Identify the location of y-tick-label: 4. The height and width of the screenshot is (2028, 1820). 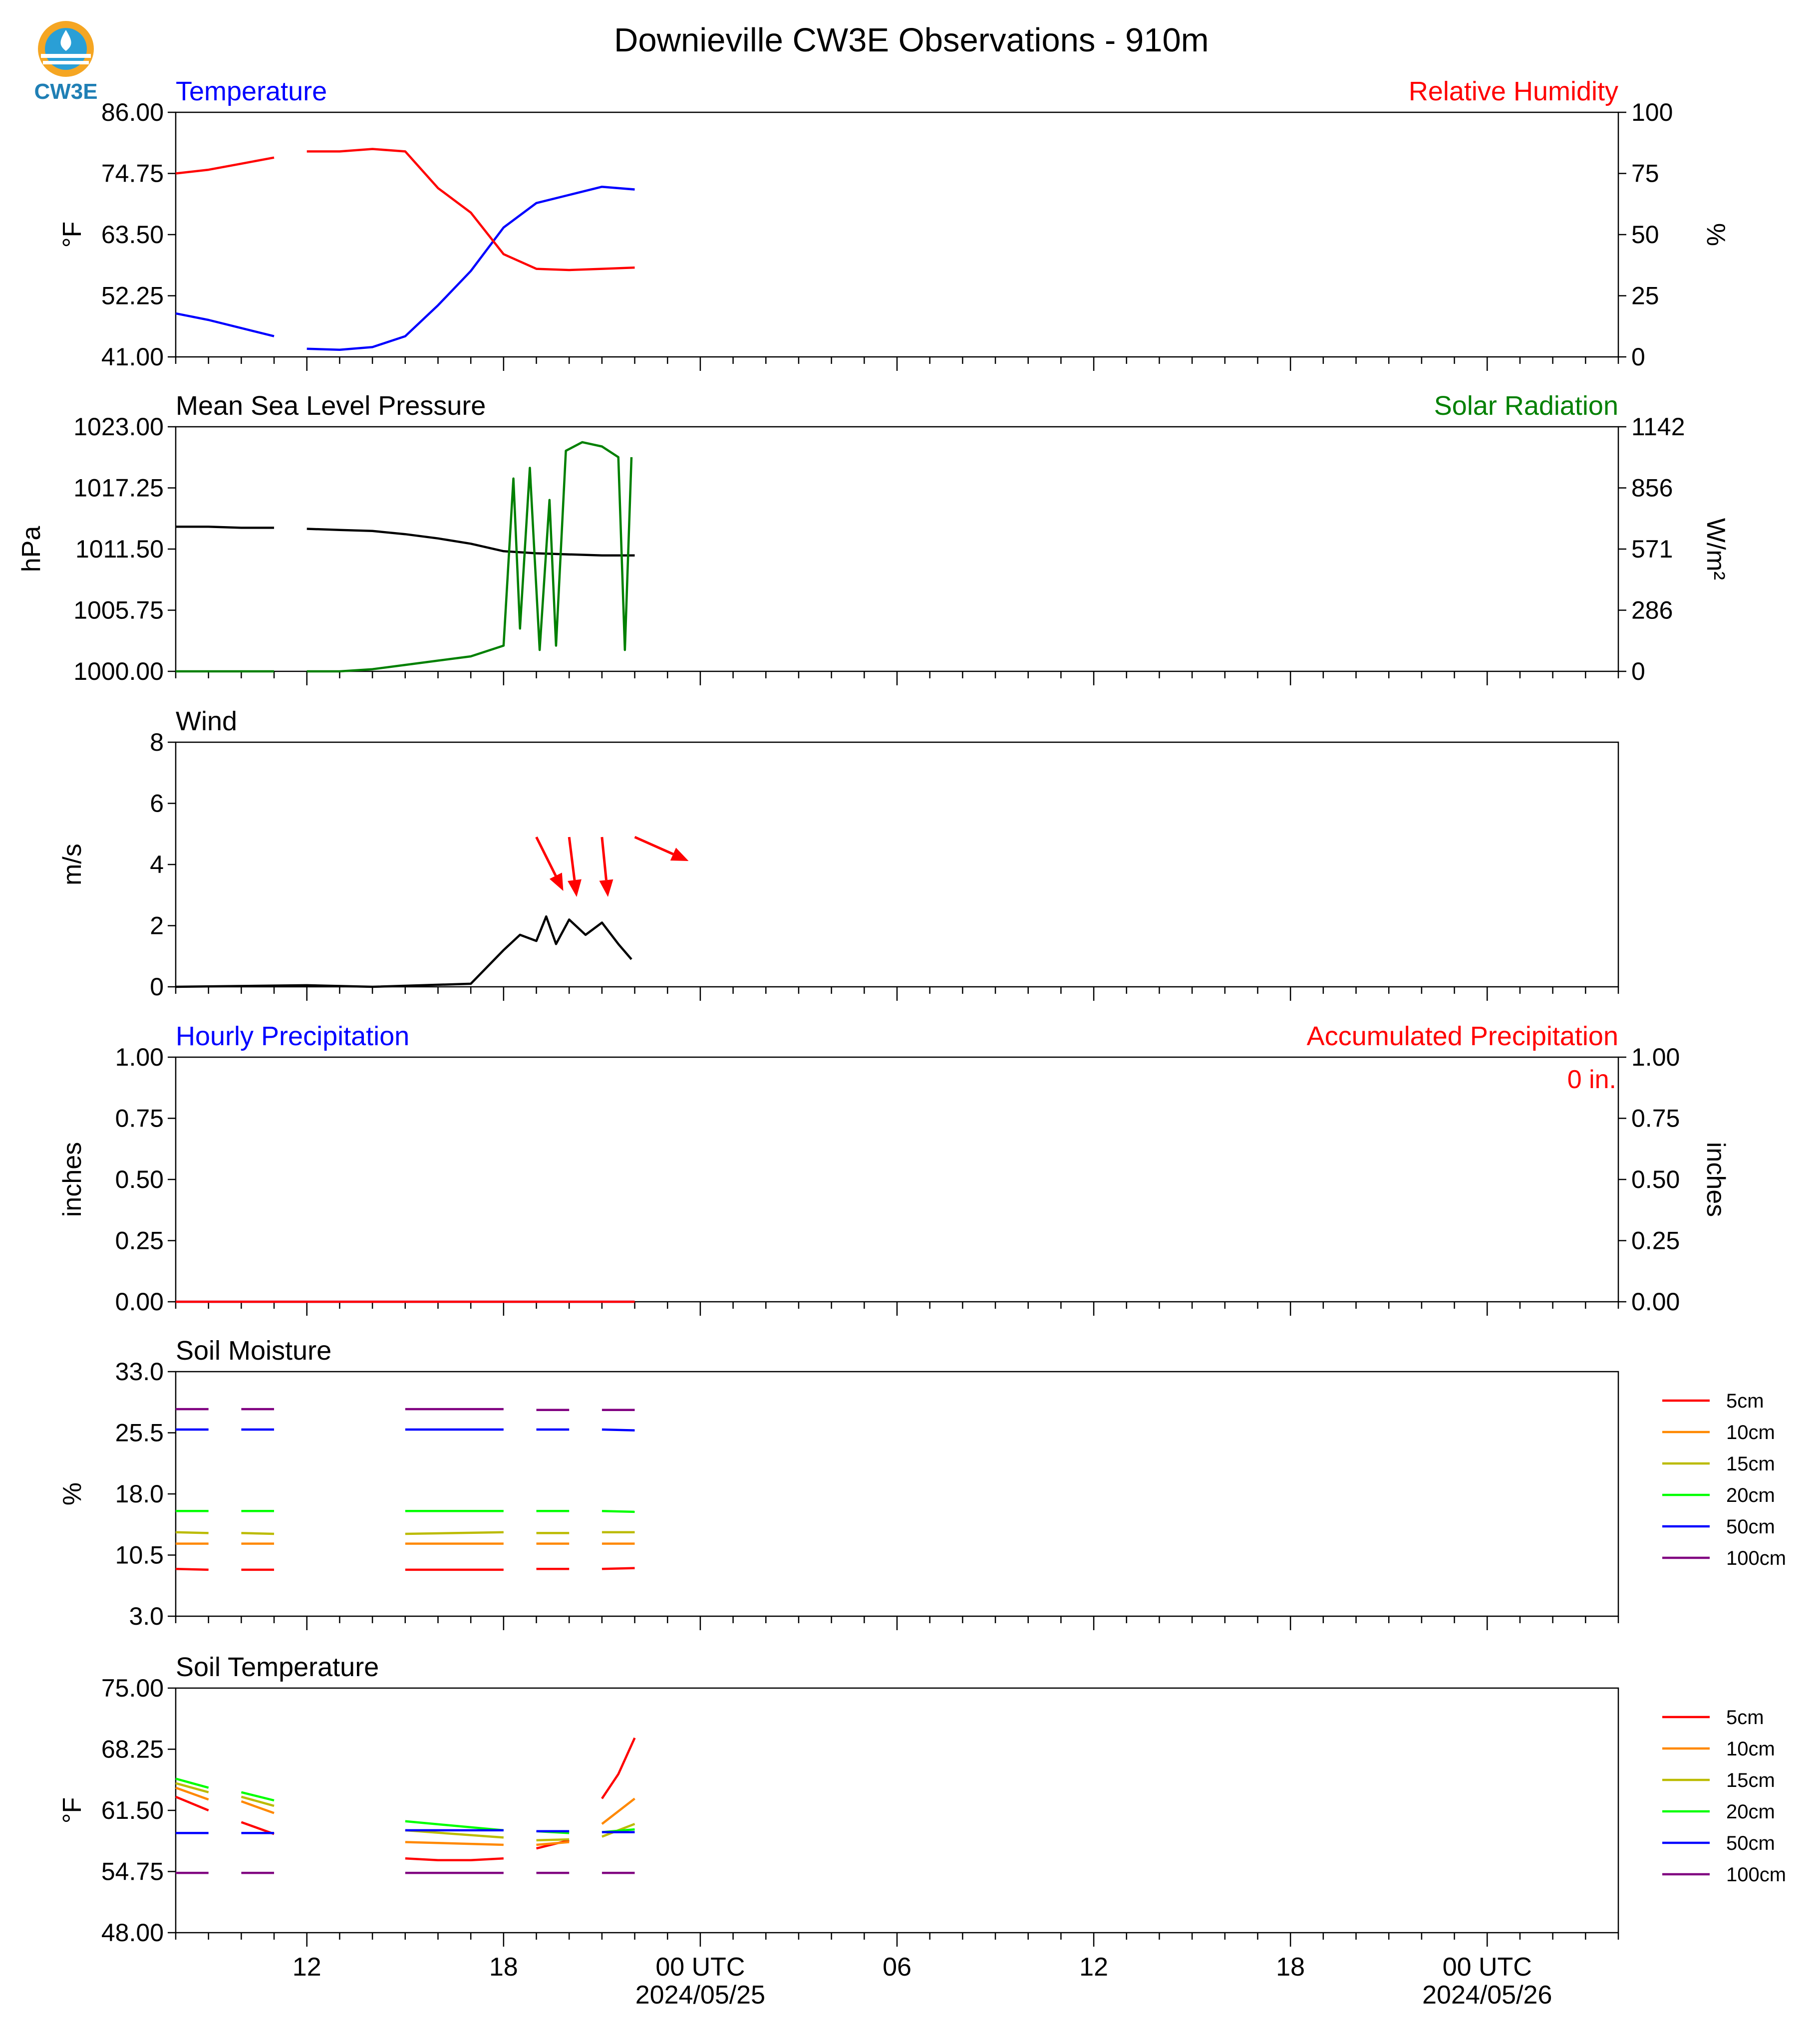
(157, 864).